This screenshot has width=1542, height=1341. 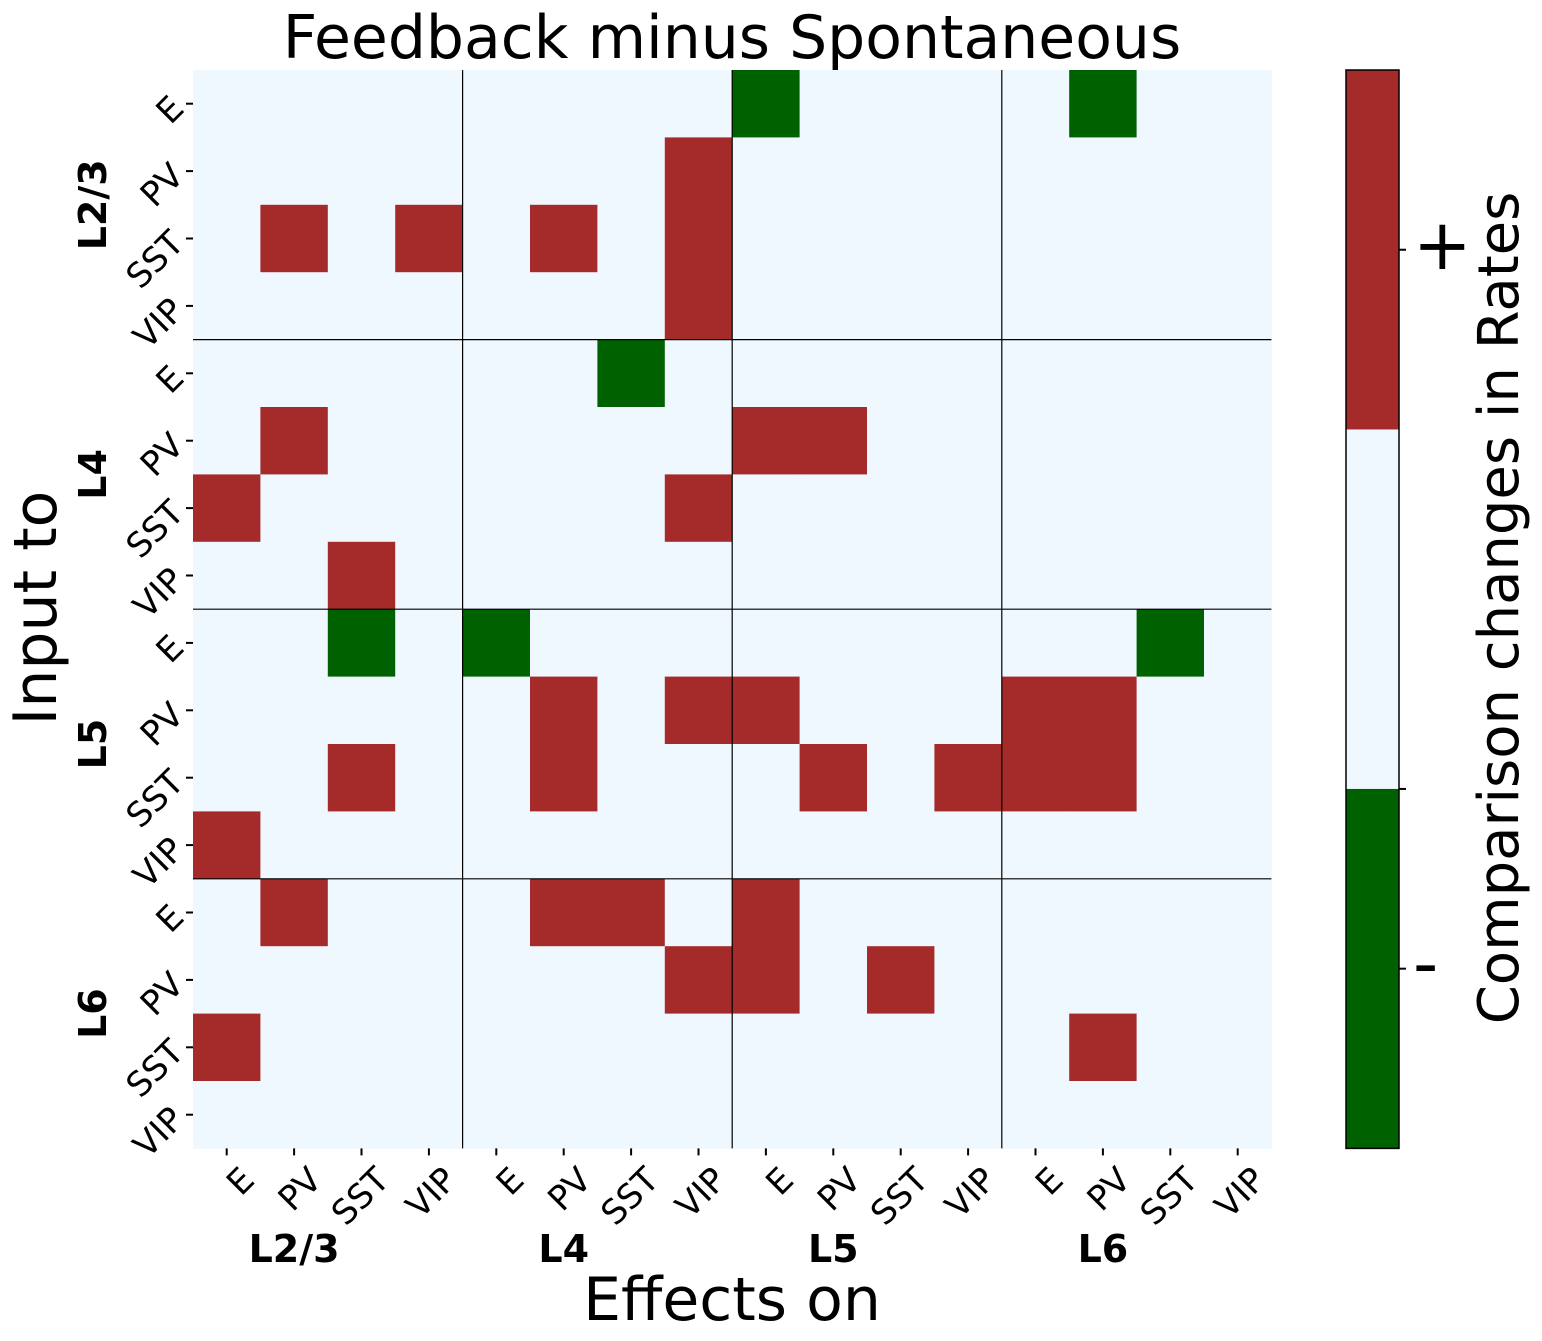 I want to click on x-tick-label: VIP, so click(x=701, y=1193).